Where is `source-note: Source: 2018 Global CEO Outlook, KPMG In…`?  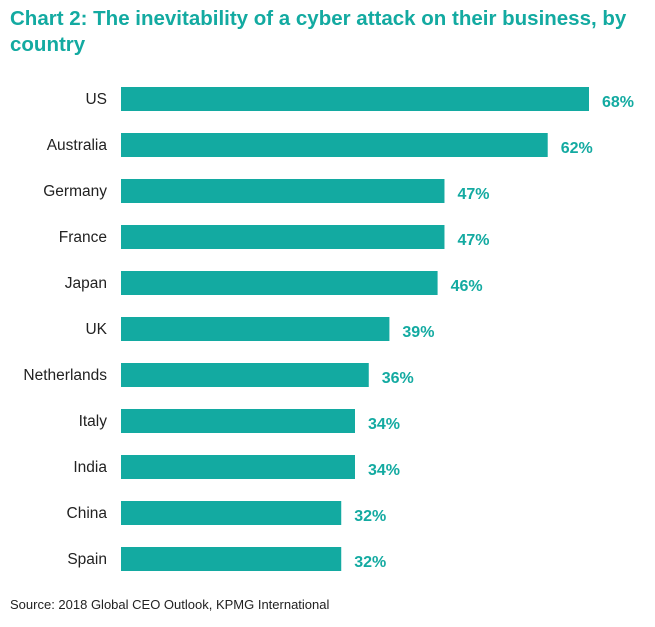 source-note: Source: 2018 Global CEO Outlook, KPMG In… is located at coordinates (170, 604).